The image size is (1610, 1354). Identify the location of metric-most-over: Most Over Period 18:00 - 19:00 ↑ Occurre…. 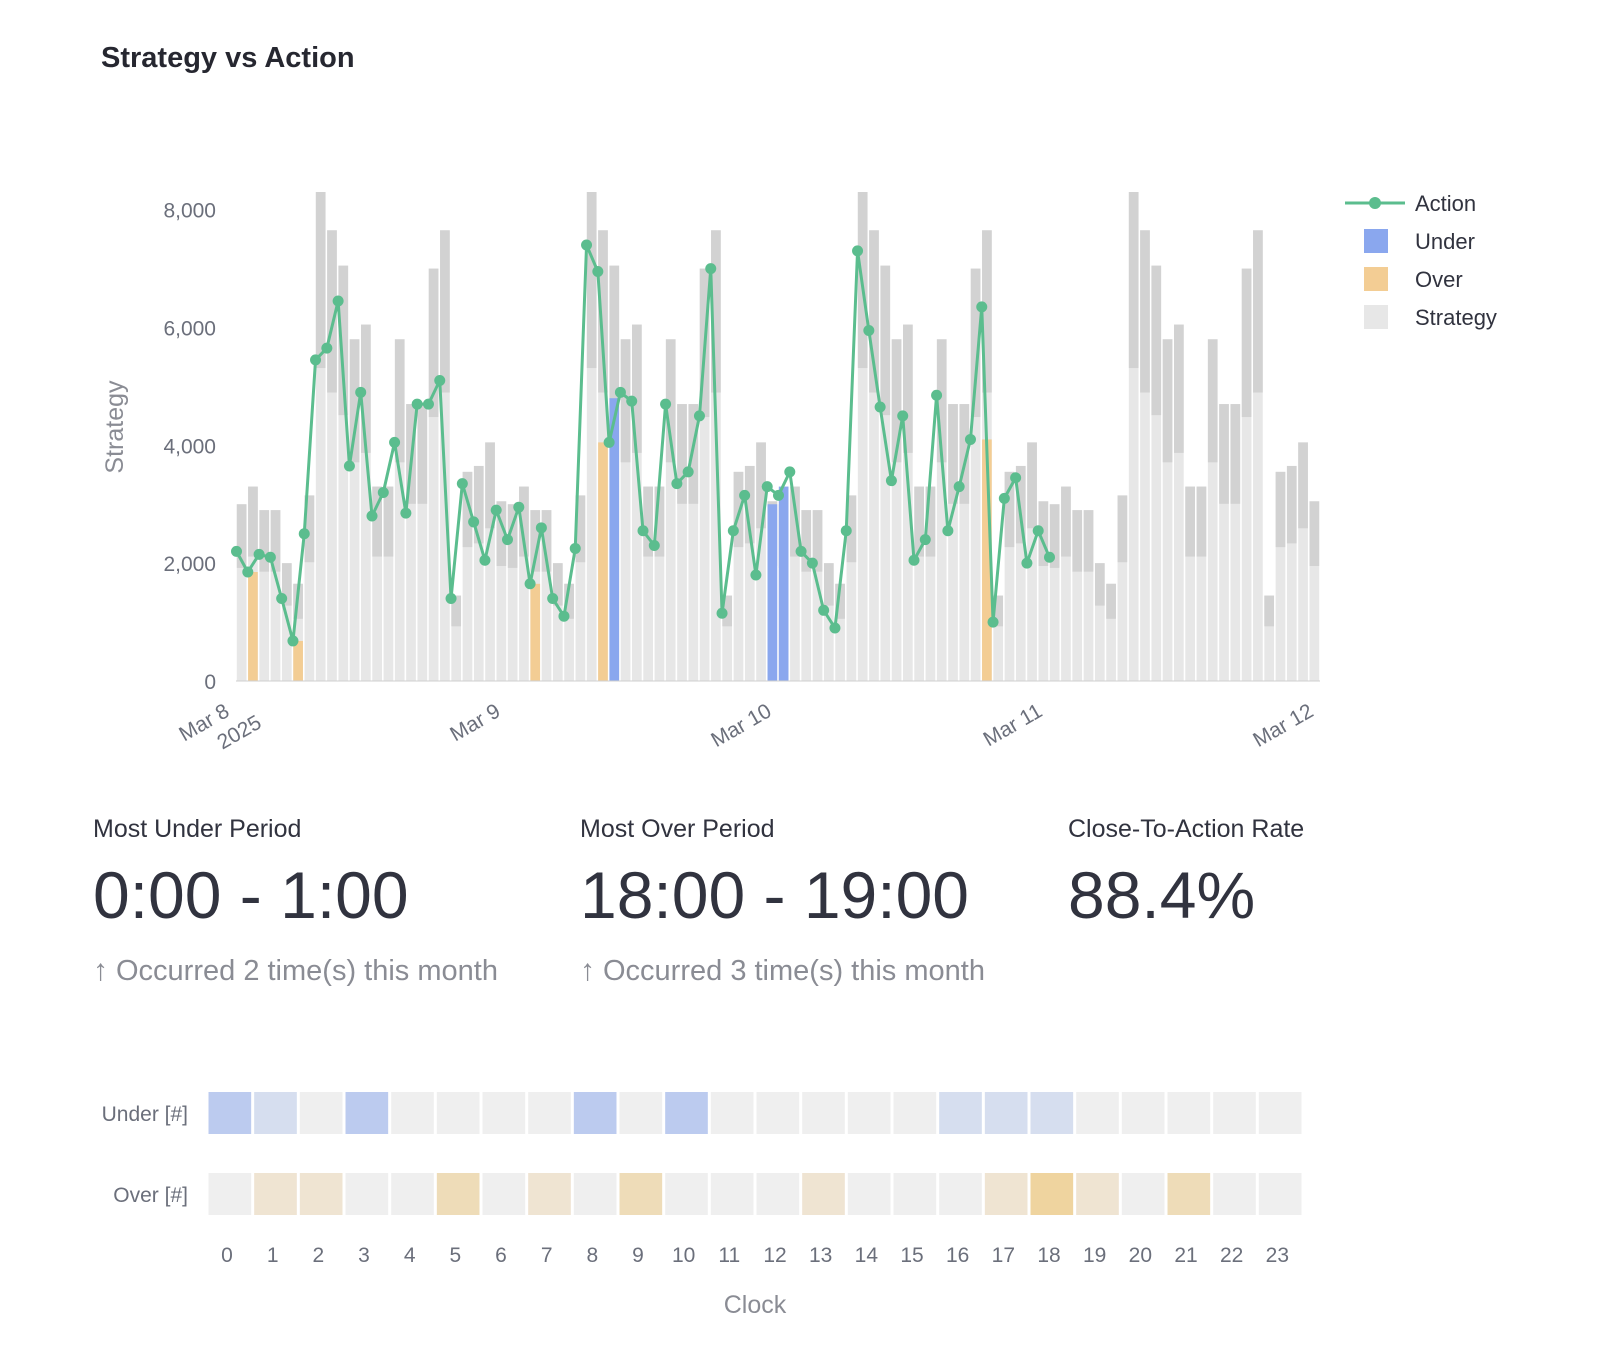
(782, 901).